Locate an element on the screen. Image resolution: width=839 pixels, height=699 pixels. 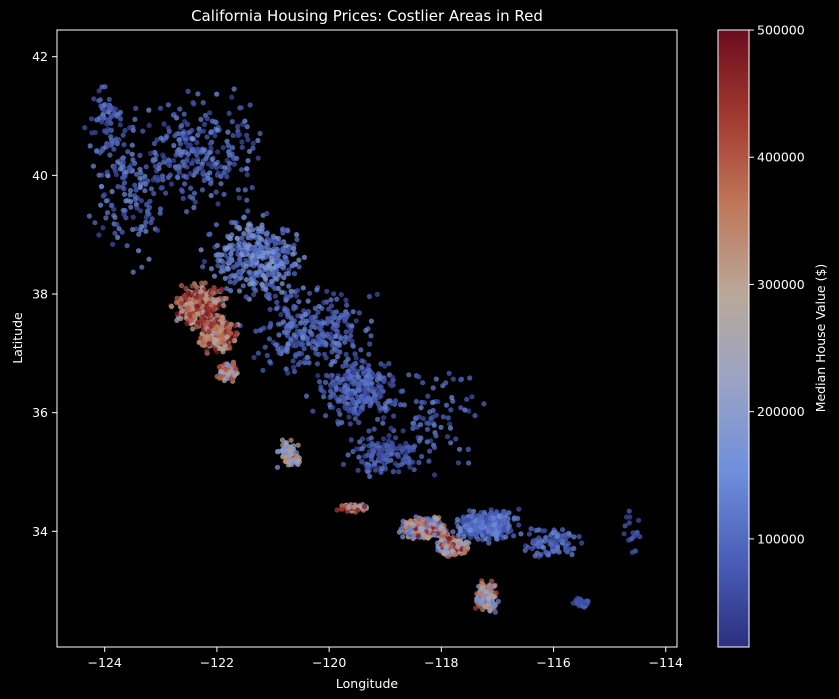
y-tick-label: 36 is located at coordinates (40, 412).